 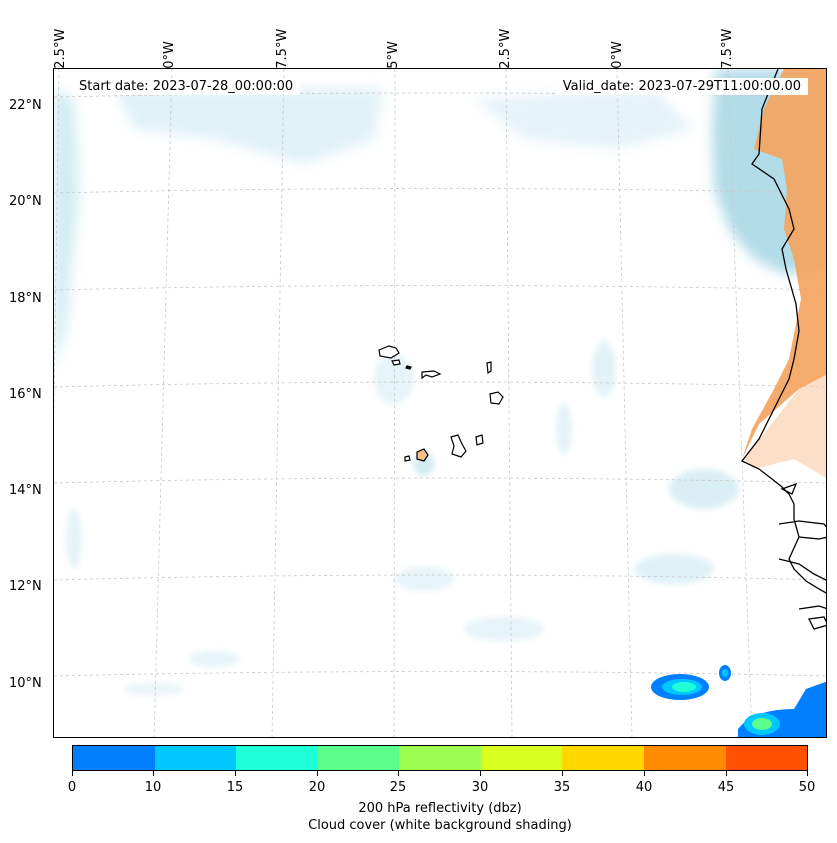 What do you see at coordinates (407, 458) in the screenshot?
I see `island-brava` at bounding box center [407, 458].